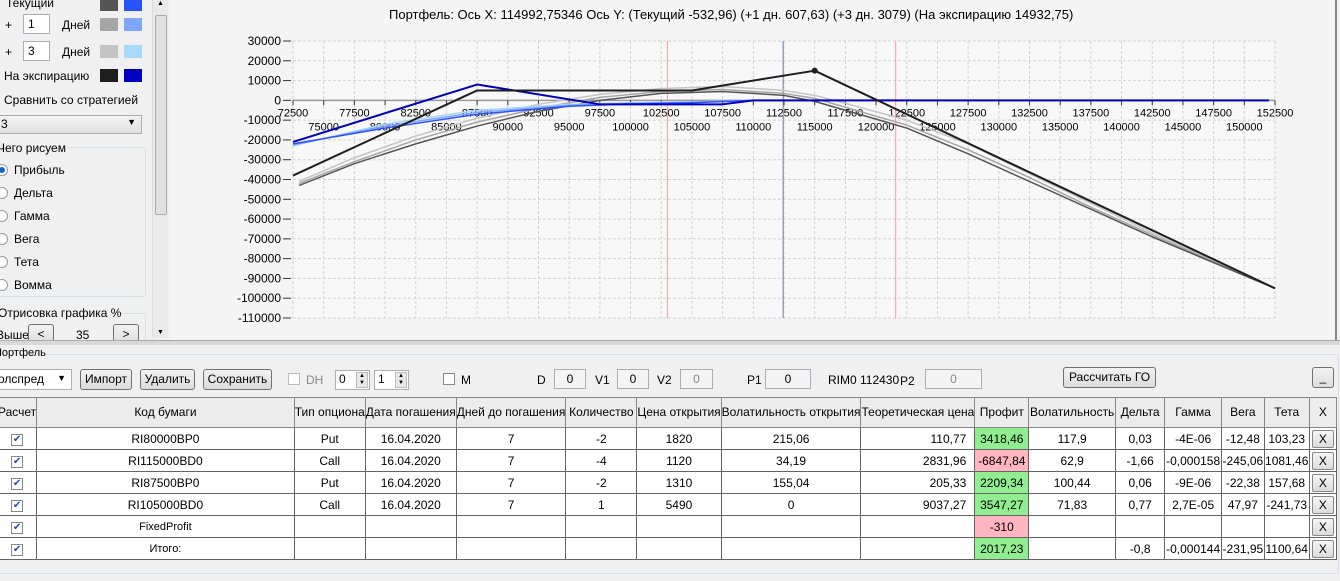  I want to click on calculate-margin-button: Рассчитать ГО, so click(1109, 377).